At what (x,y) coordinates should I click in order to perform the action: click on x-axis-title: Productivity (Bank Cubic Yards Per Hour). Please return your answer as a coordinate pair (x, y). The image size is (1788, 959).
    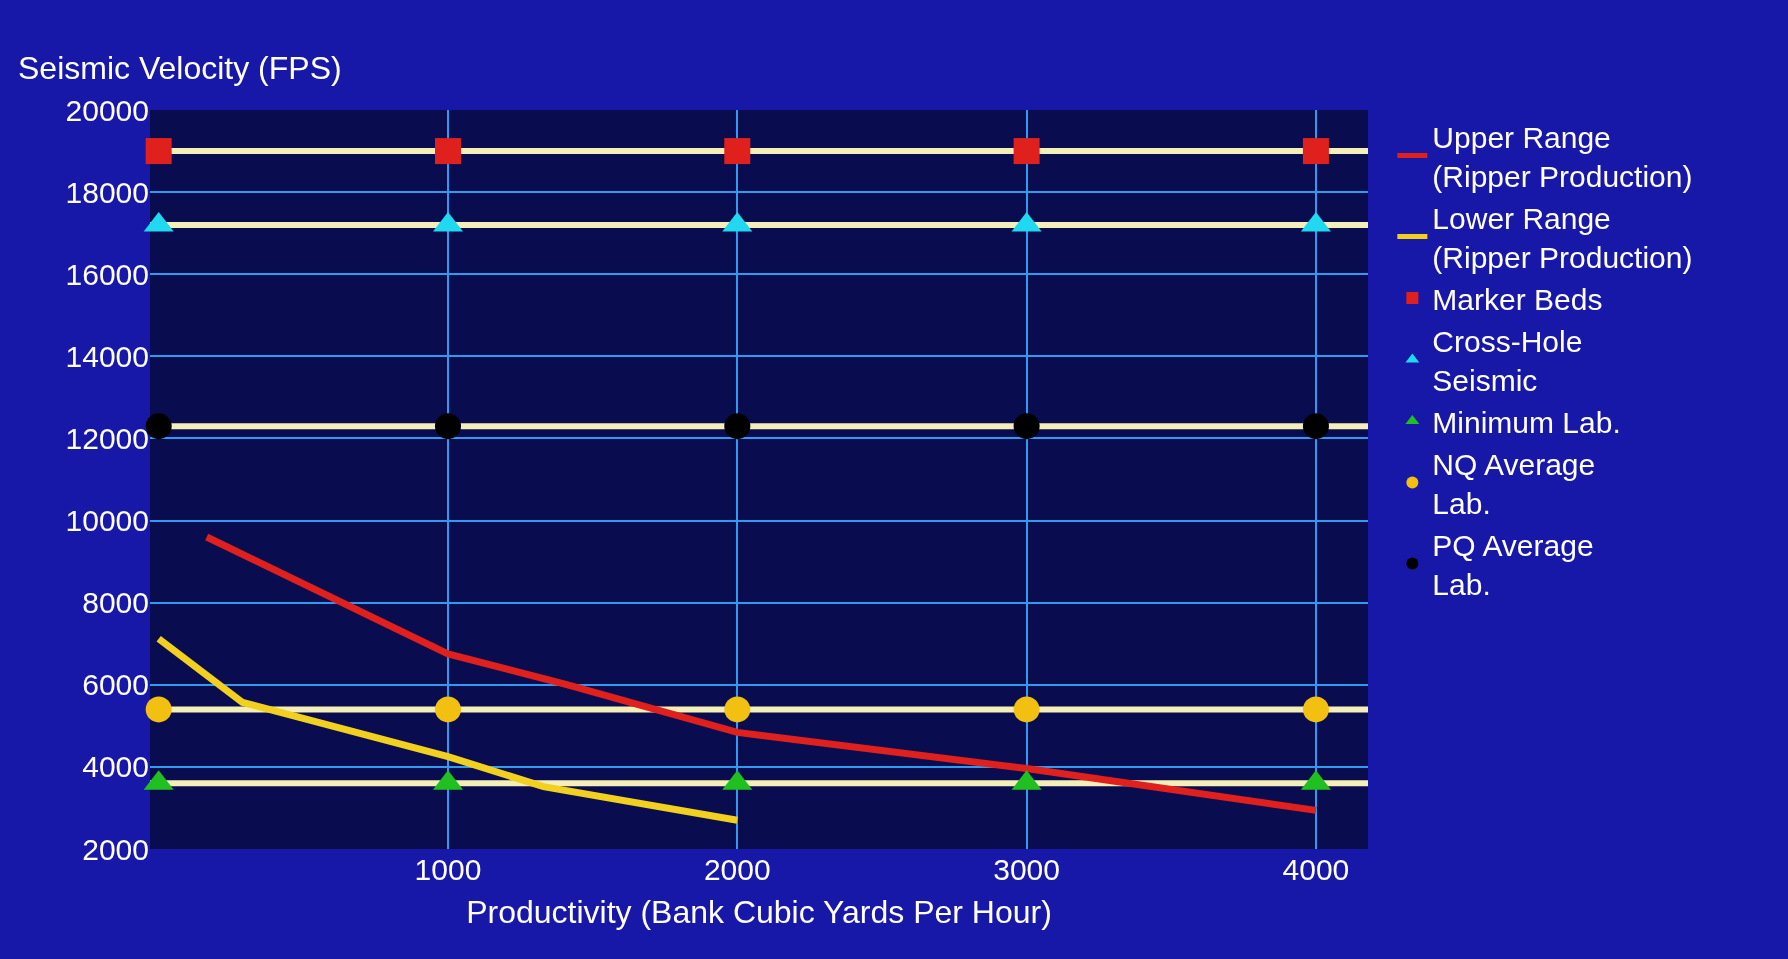
    Looking at the image, I should click on (759, 911).